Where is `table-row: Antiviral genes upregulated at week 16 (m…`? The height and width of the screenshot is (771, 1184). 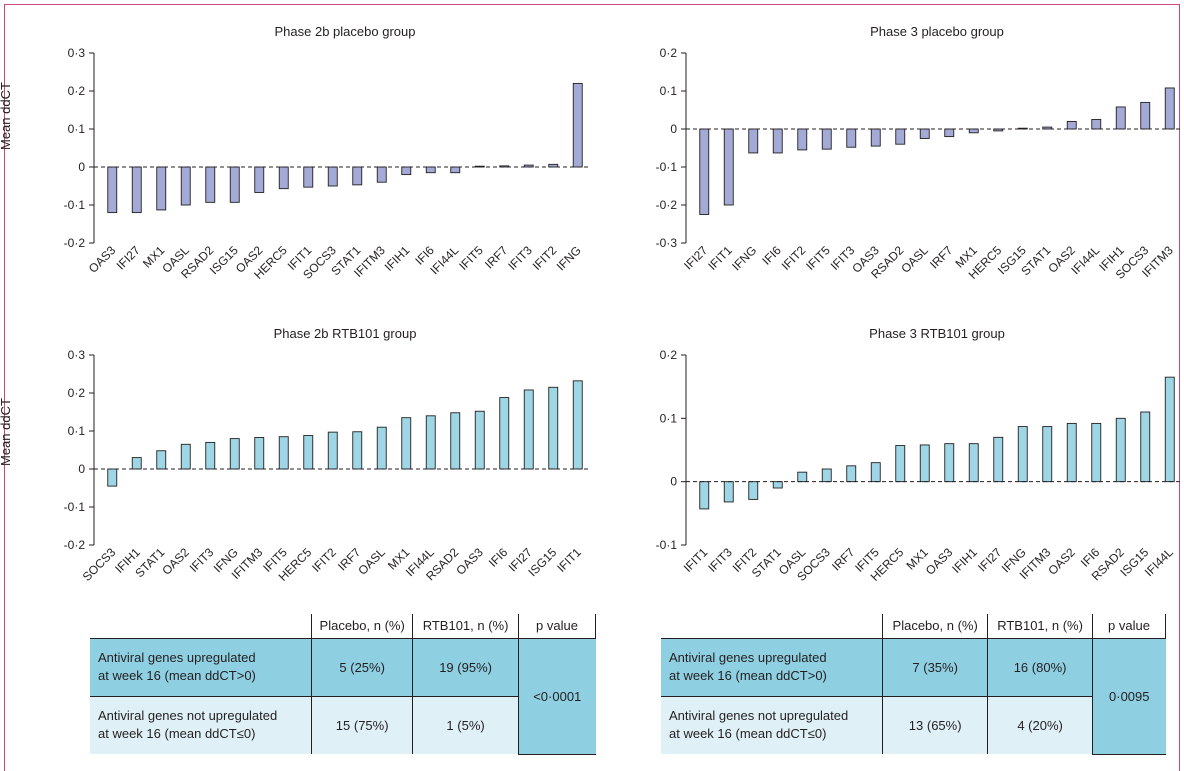 table-row: Antiviral genes upregulated at week 16 (m… is located at coordinates (343, 696).